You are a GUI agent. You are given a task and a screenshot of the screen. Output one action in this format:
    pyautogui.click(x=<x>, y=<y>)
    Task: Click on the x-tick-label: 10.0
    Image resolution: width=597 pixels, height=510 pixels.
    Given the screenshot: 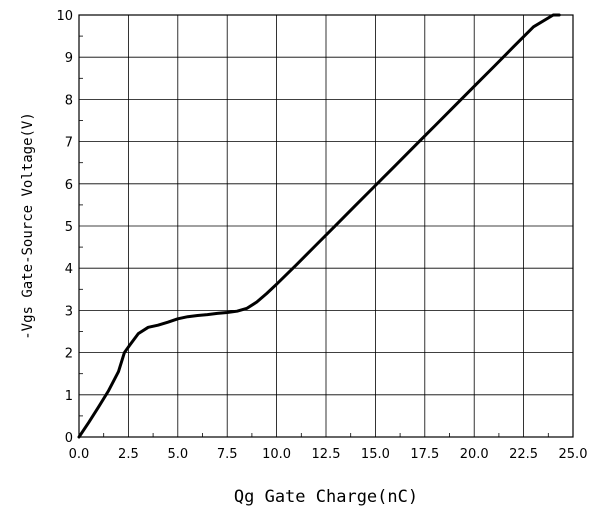 What is the action you would take?
    pyautogui.click(x=276, y=454)
    